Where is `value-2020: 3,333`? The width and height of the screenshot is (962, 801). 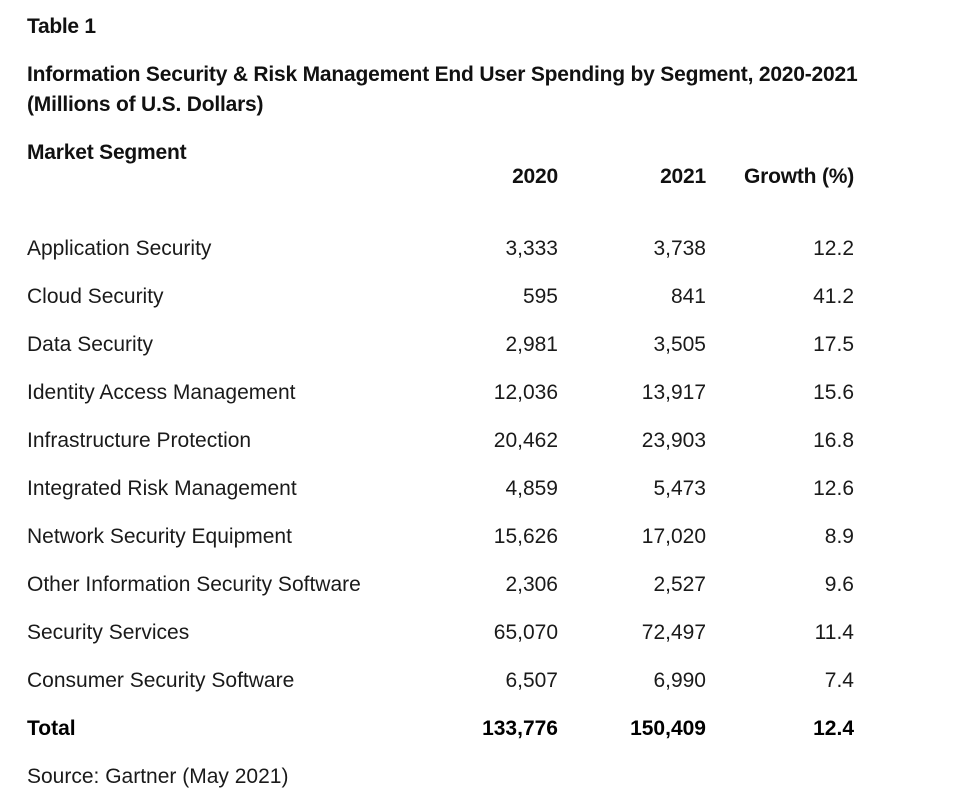 value-2020: 3,333 is located at coordinates (531, 248).